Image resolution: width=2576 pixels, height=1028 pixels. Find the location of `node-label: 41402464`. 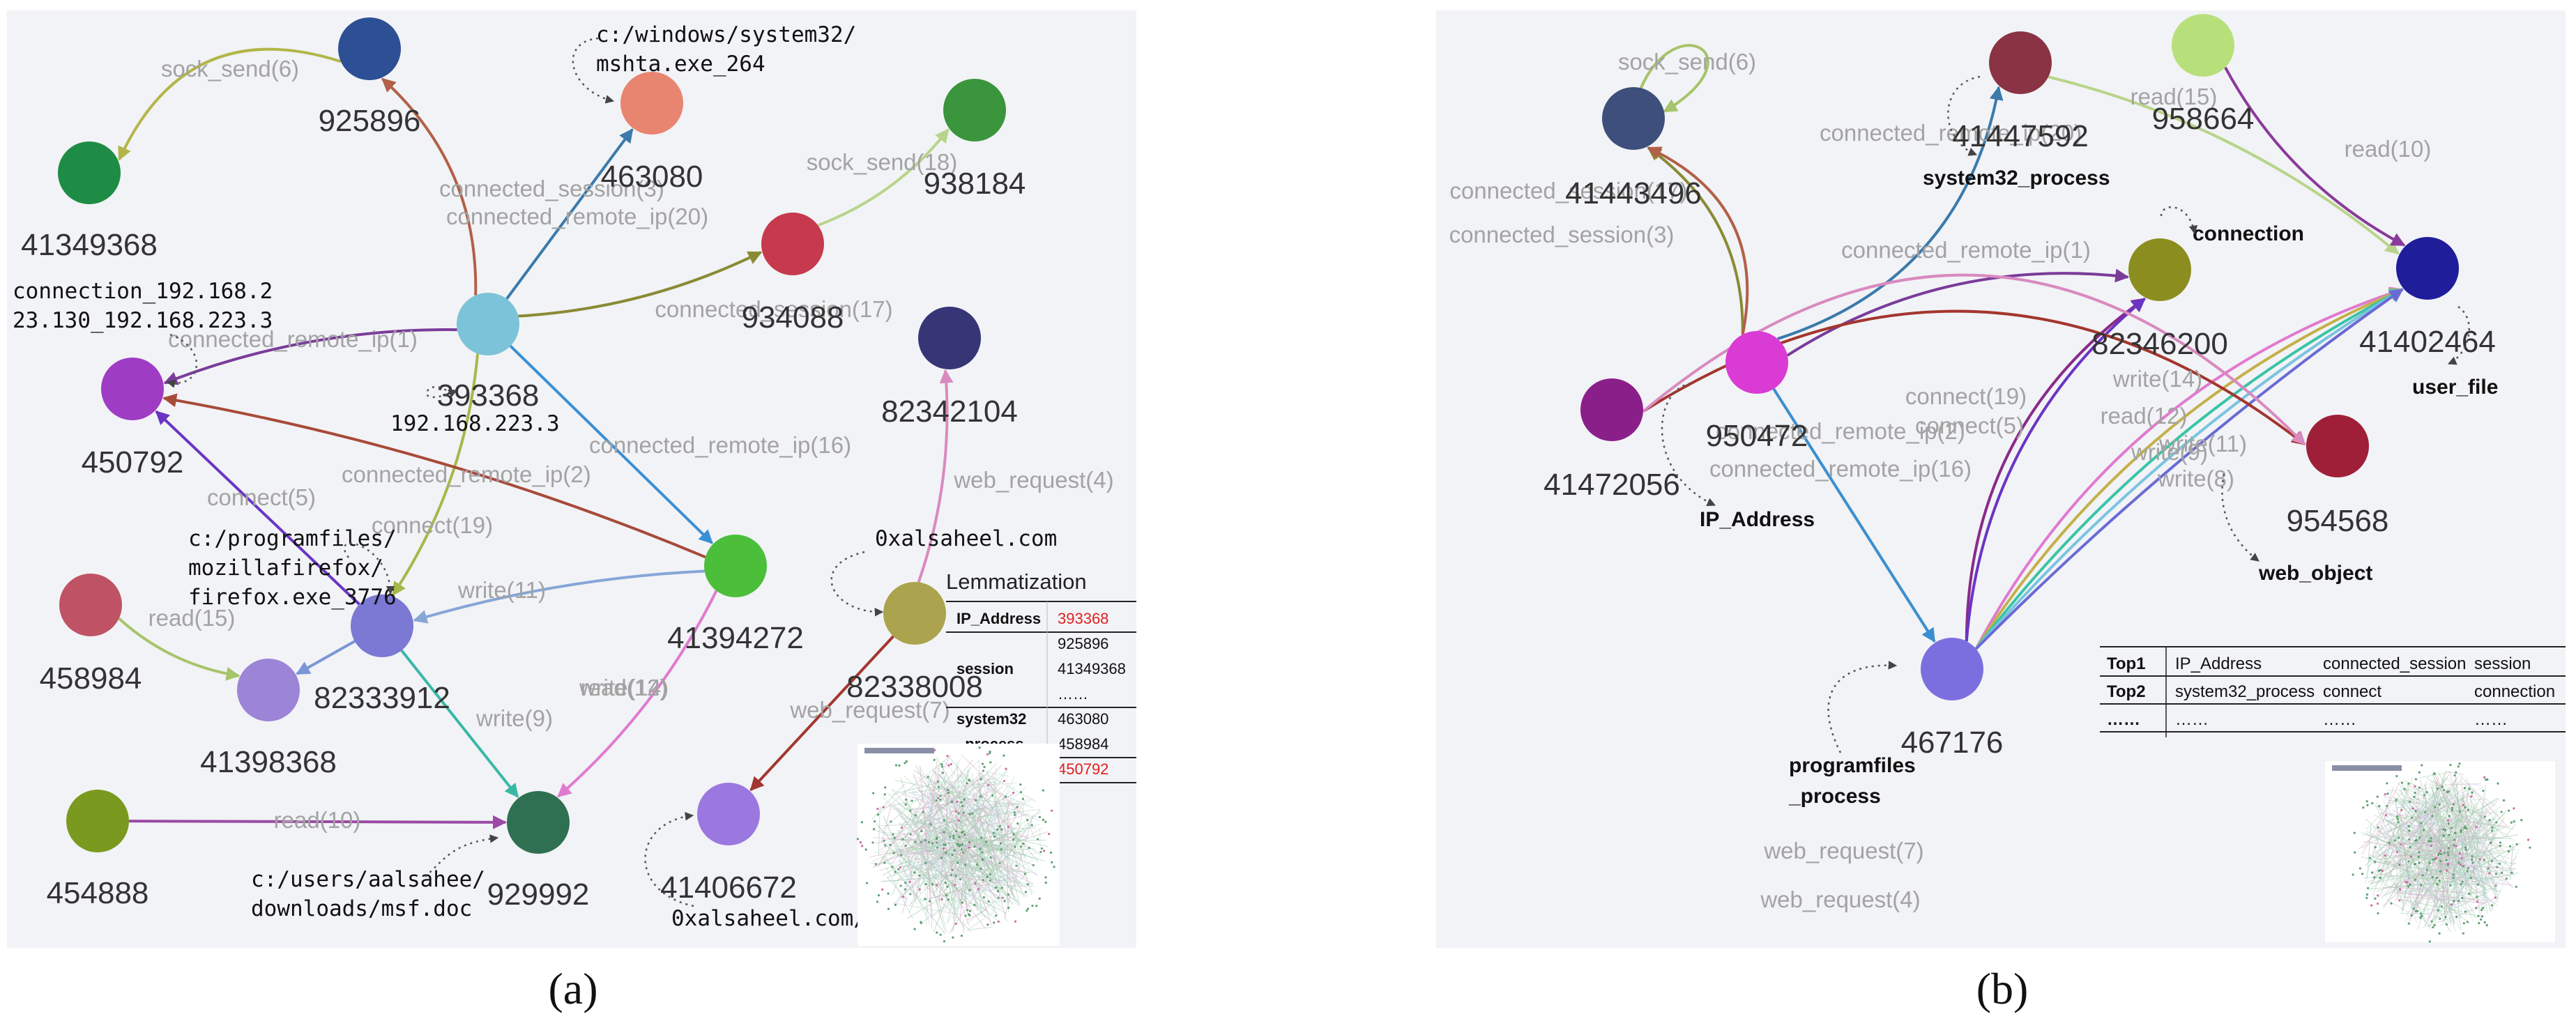

node-label: 41402464 is located at coordinates (2427, 342).